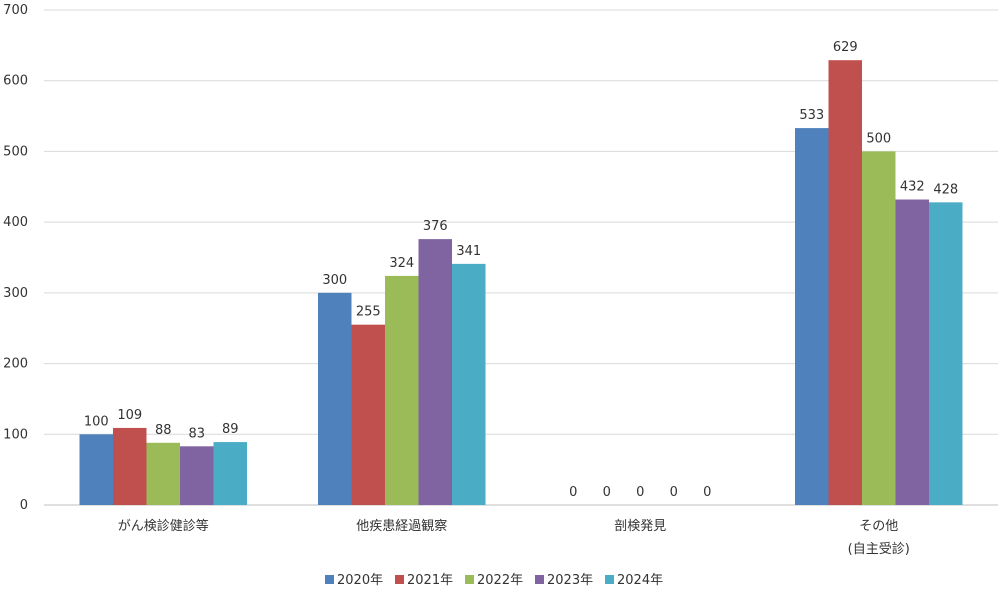 The image size is (1000, 601). I want to click on legend-label: 2021年, so click(430, 580).